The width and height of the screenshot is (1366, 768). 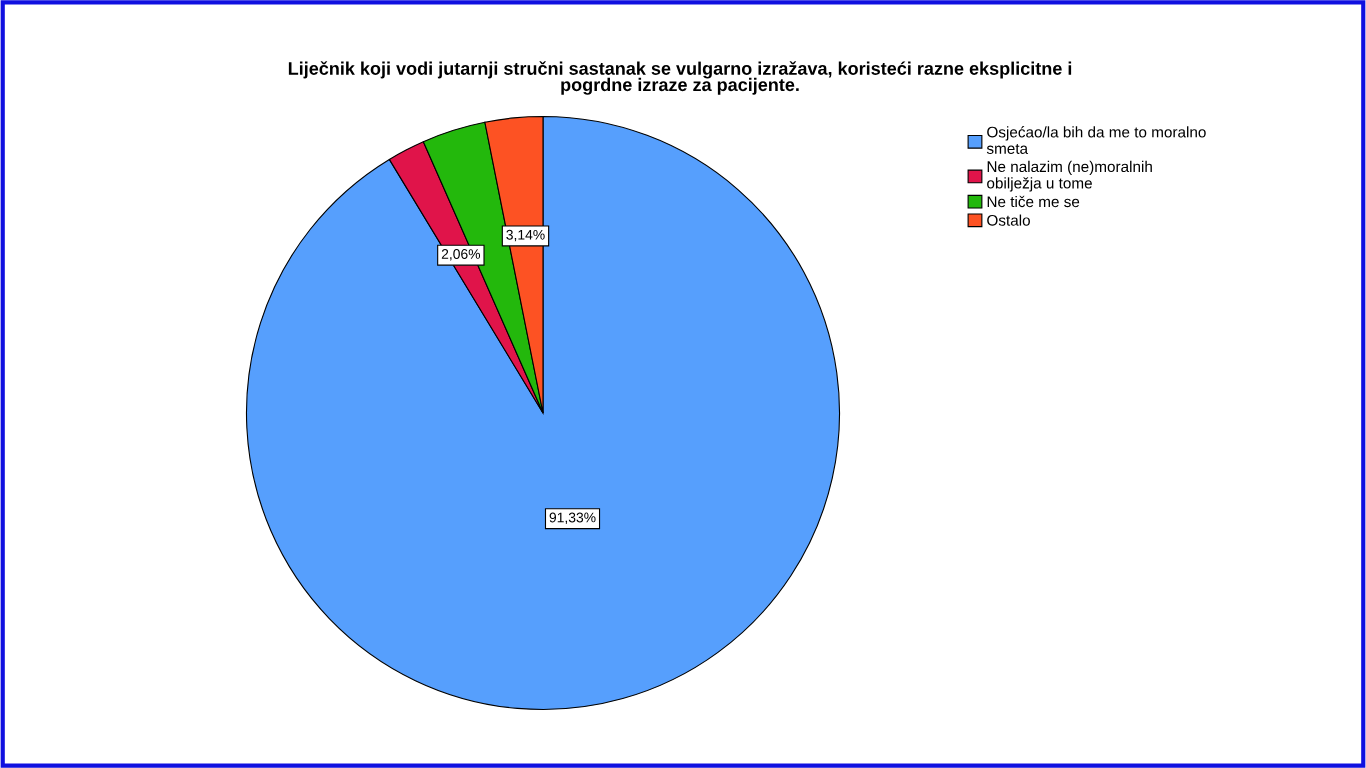 I want to click on chart-title: Liječnik koji vodi jutarnji stručni sastanak se vulgarno izražava, koristeći razne eksplicitne i pogrdne izraze za pacijente., so click(x=680, y=78).